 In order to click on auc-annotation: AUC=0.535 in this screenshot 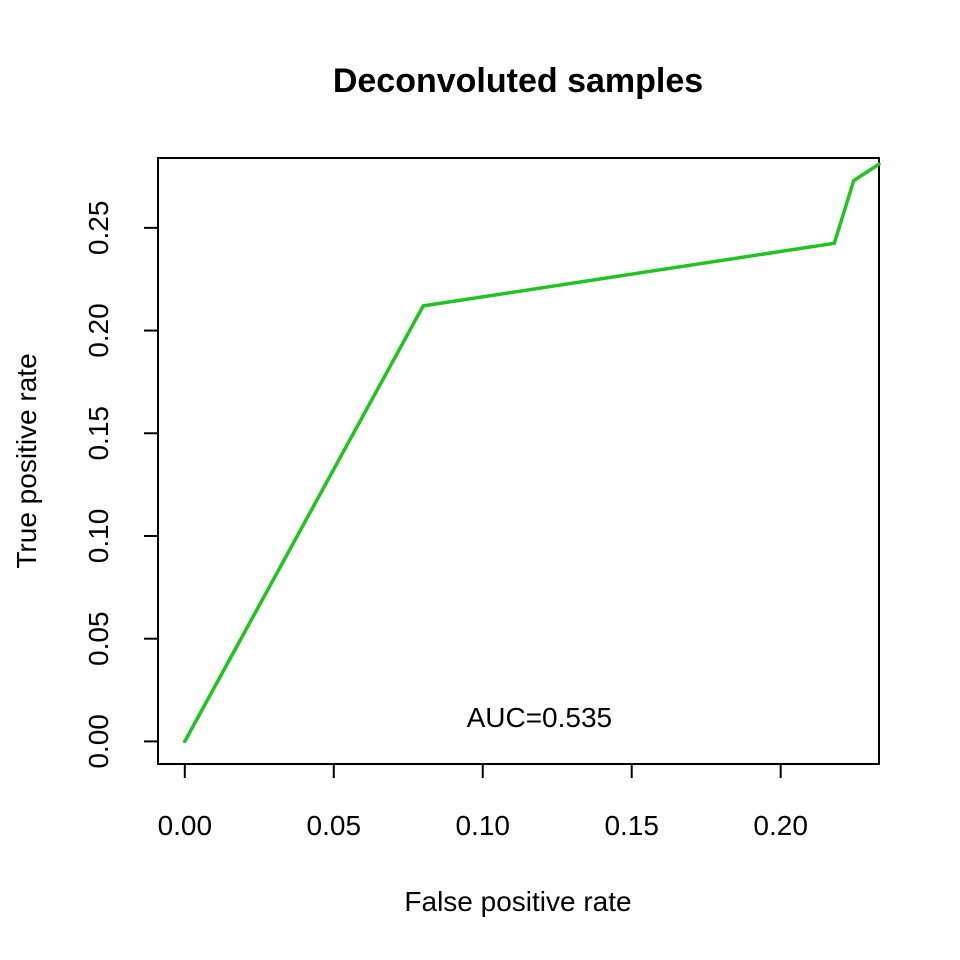, I will do `click(540, 717)`.